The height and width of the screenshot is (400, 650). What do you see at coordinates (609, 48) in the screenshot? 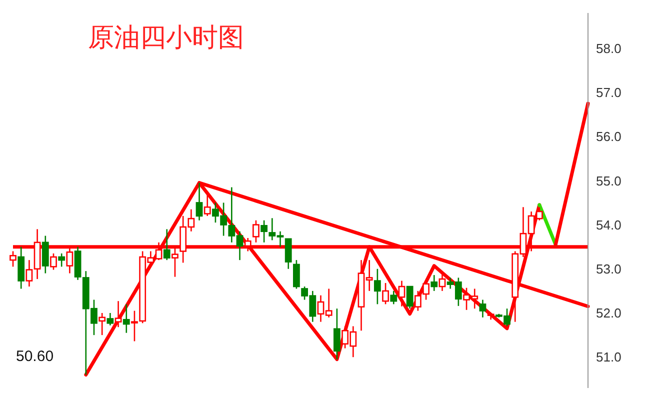
I see `y-tick-label: 58.0` at bounding box center [609, 48].